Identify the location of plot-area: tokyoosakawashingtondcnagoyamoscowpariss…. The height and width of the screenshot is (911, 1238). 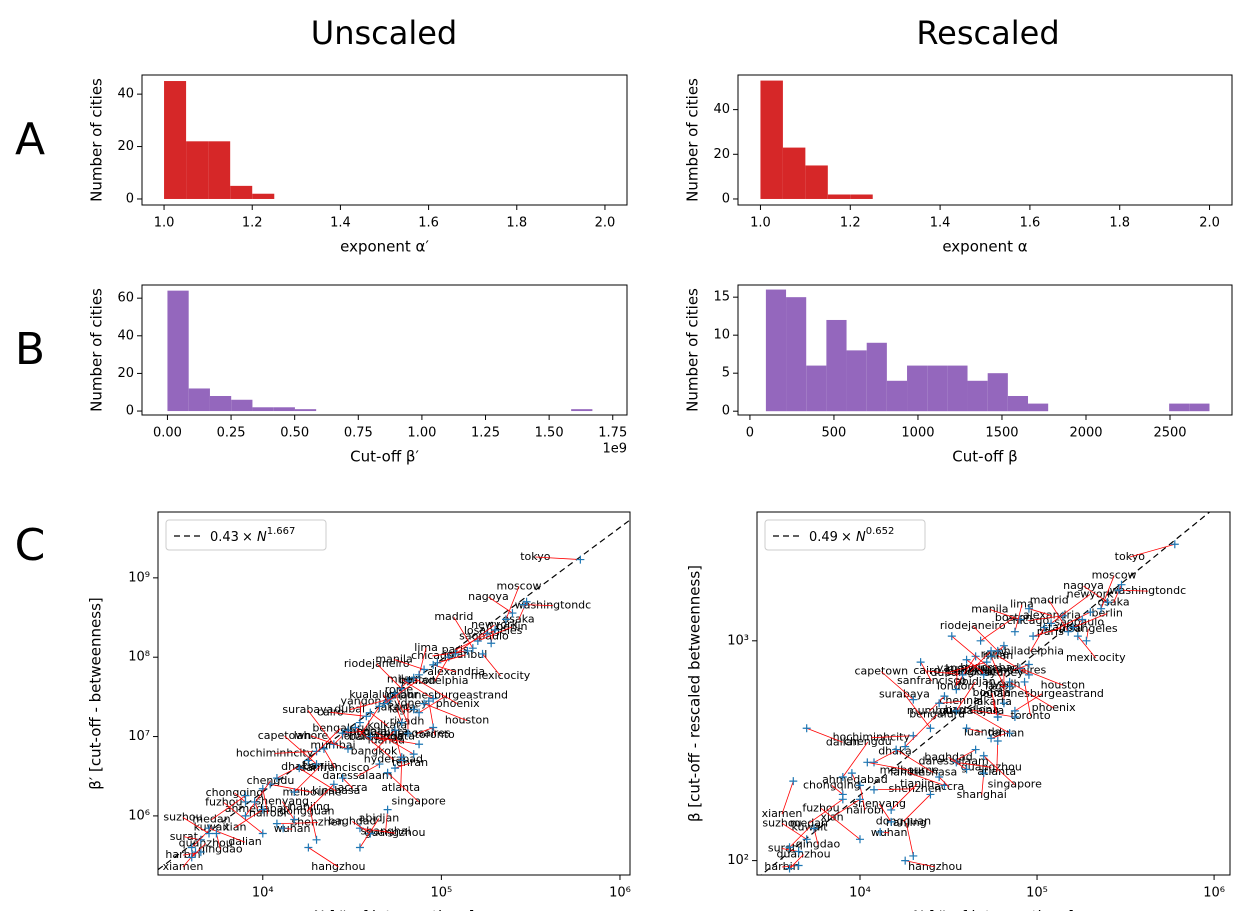
(394, 696).